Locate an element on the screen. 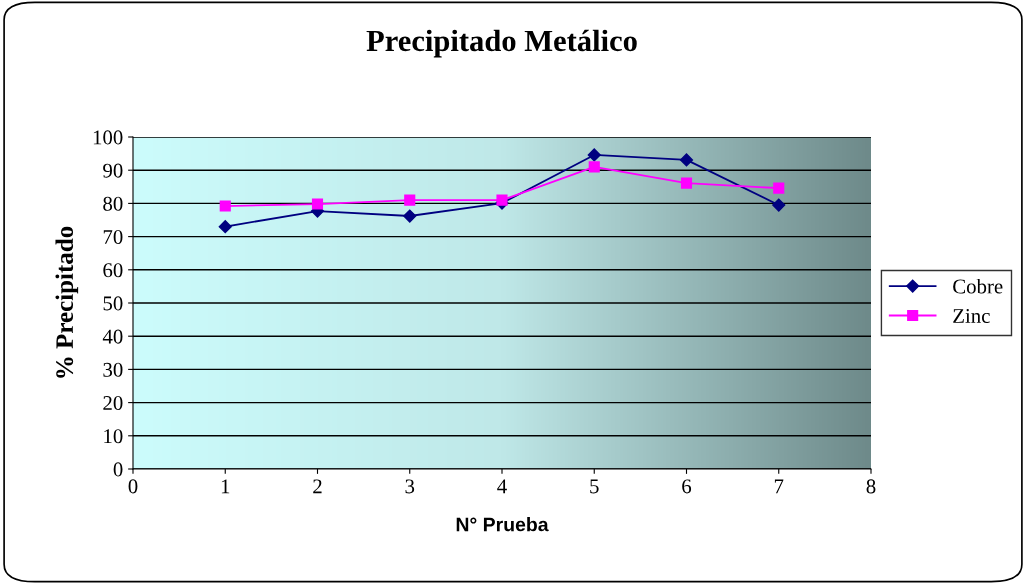 This screenshot has height=584, width=1026. x-tick-label: 4 is located at coordinates (502, 486).